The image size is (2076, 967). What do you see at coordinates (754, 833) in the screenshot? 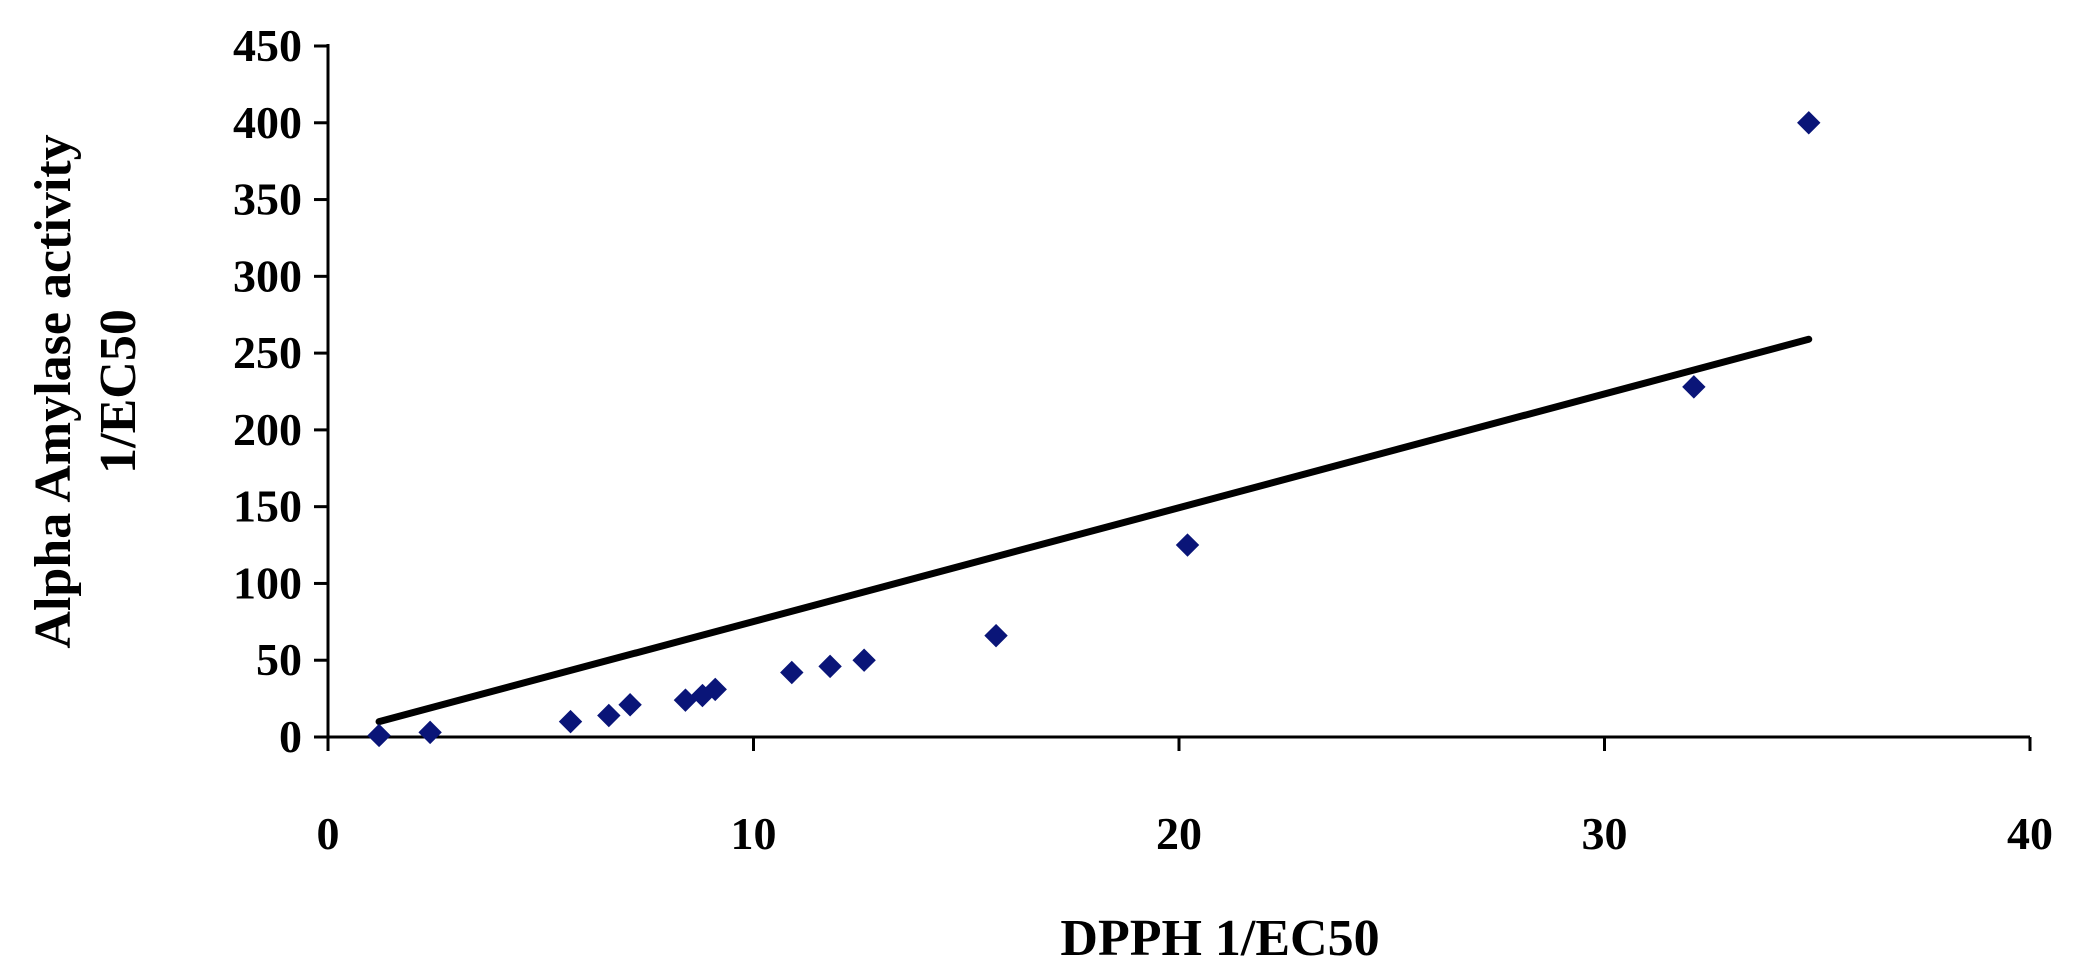
I see `x-tick-label: 10` at bounding box center [754, 833].